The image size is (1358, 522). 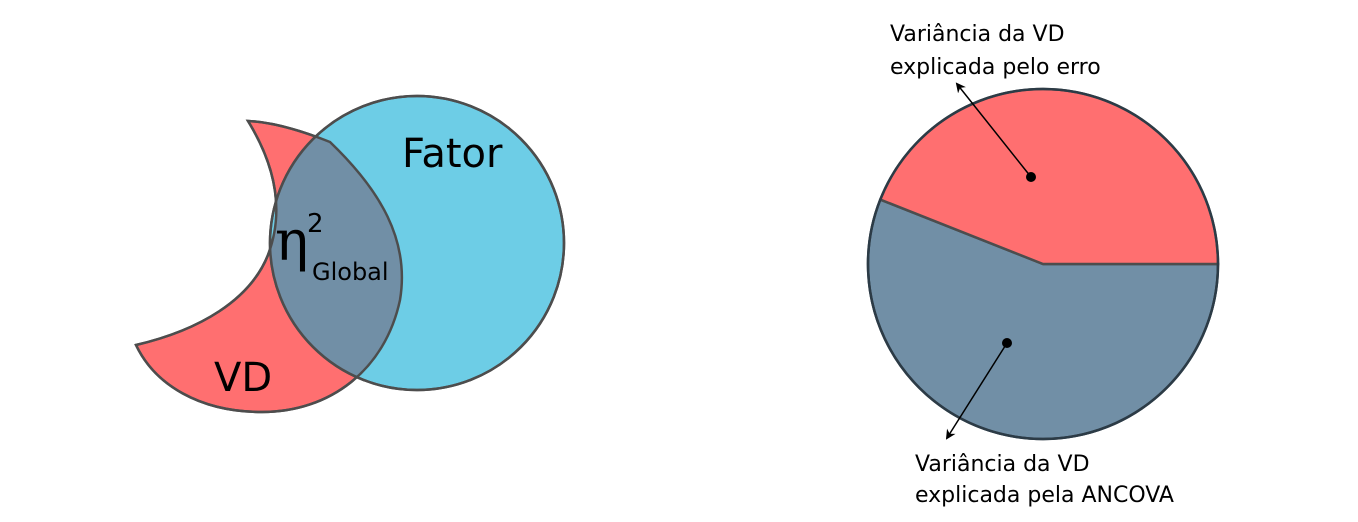 What do you see at coordinates (995, 67) in the screenshot?
I see `error-label-line2: explicada pelo erro` at bounding box center [995, 67].